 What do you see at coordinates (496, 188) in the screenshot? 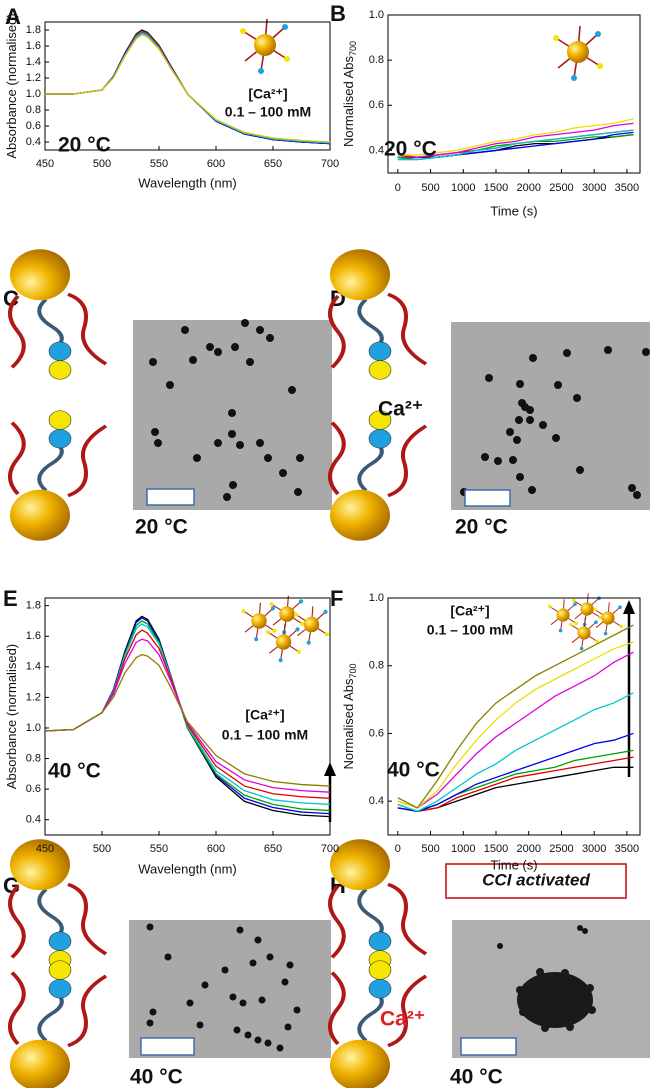
I see `x-tick-label: 1500` at bounding box center [496, 188].